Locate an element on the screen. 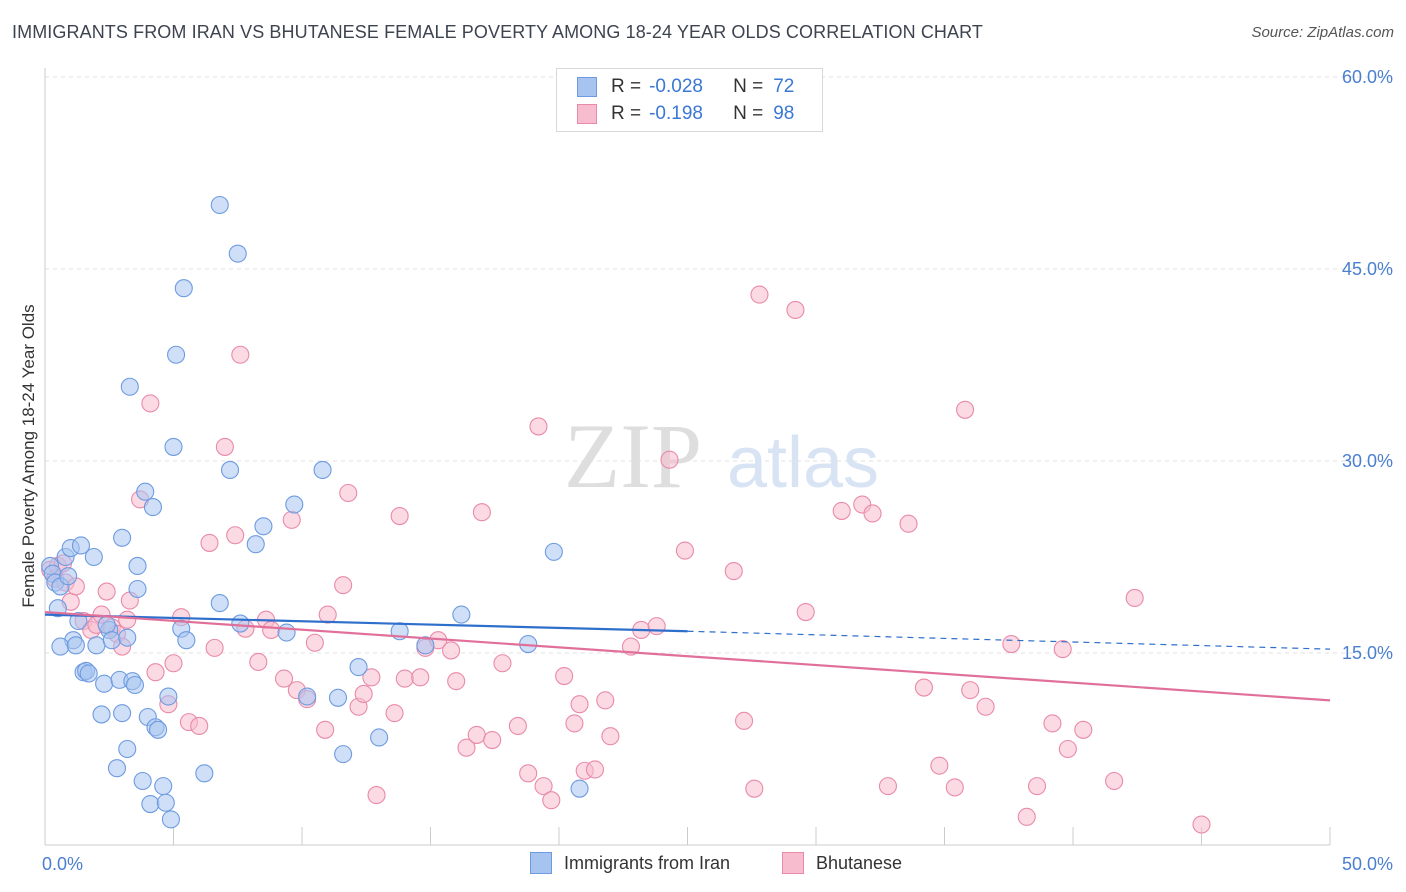 The height and width of the screenshot is (892, 1406). series-legend-label-iran: Immigrants from Iran is located at coordinates (647, 862).